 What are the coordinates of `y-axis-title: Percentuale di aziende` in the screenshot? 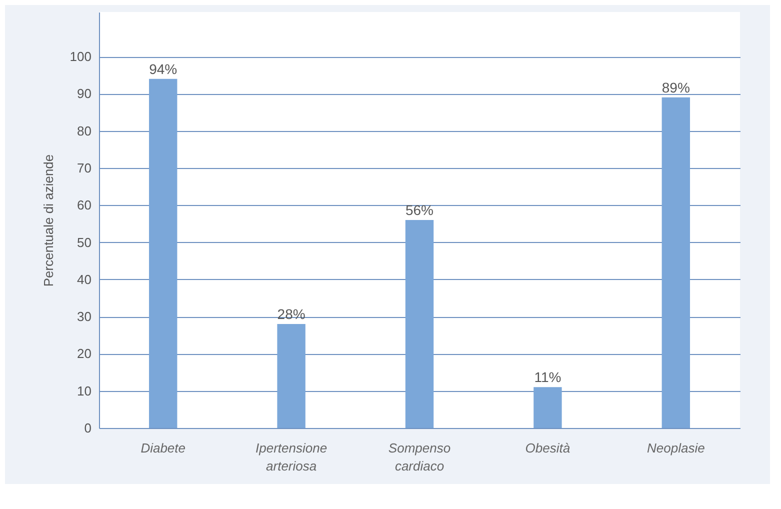 It's located at (48, 220).